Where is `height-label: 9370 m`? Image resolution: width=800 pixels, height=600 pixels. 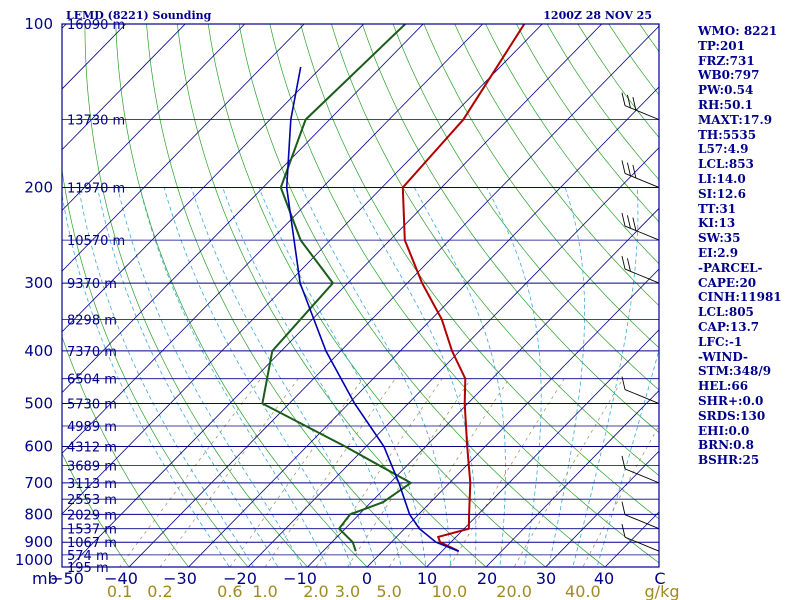 height-label: 9370 m is located at coordinates (92, 284).